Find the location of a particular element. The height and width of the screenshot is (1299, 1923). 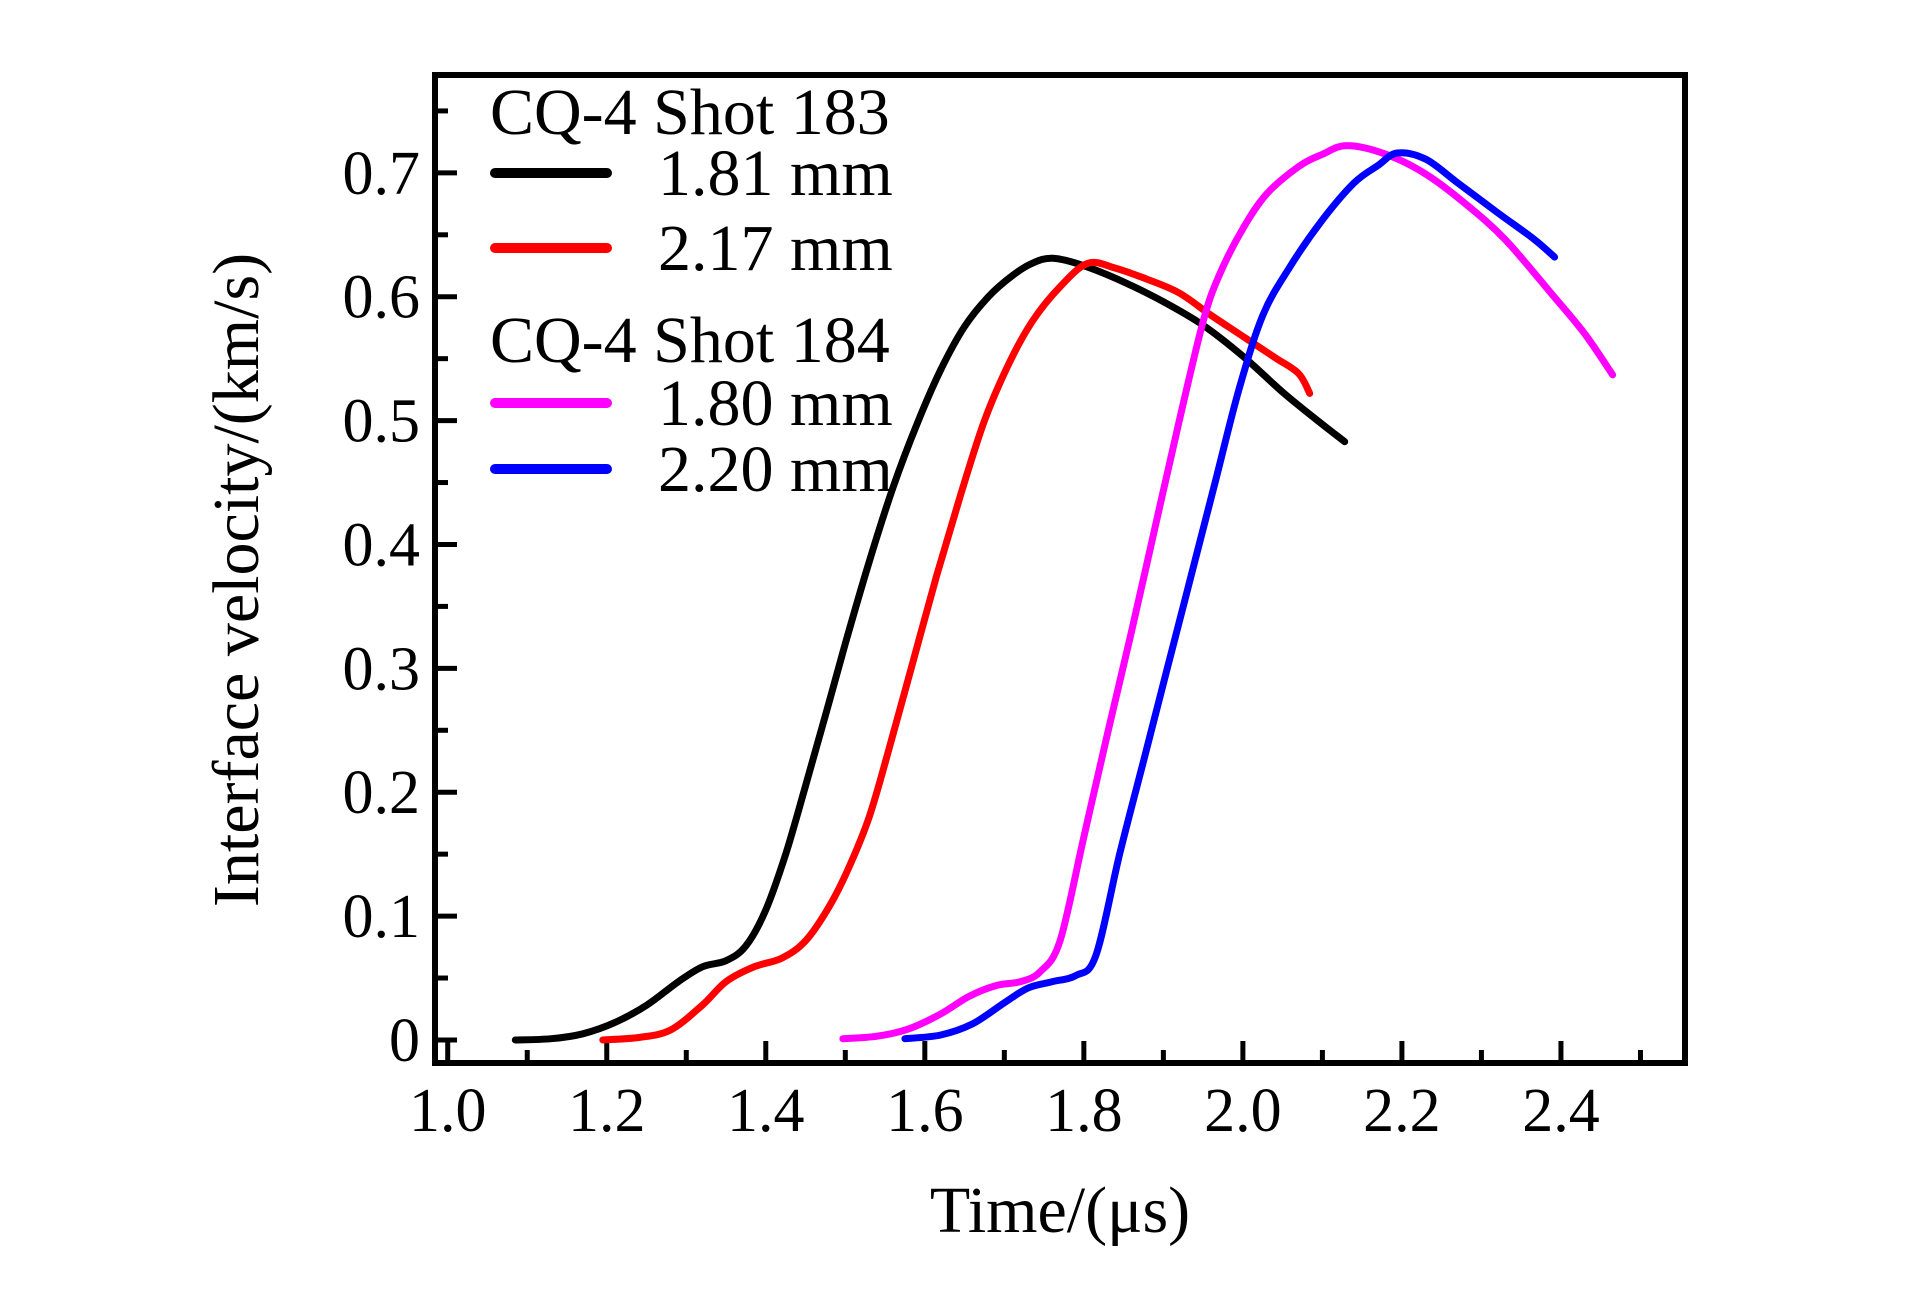

x-tick-label: 1.2 is located at coordinates (607, 1111).